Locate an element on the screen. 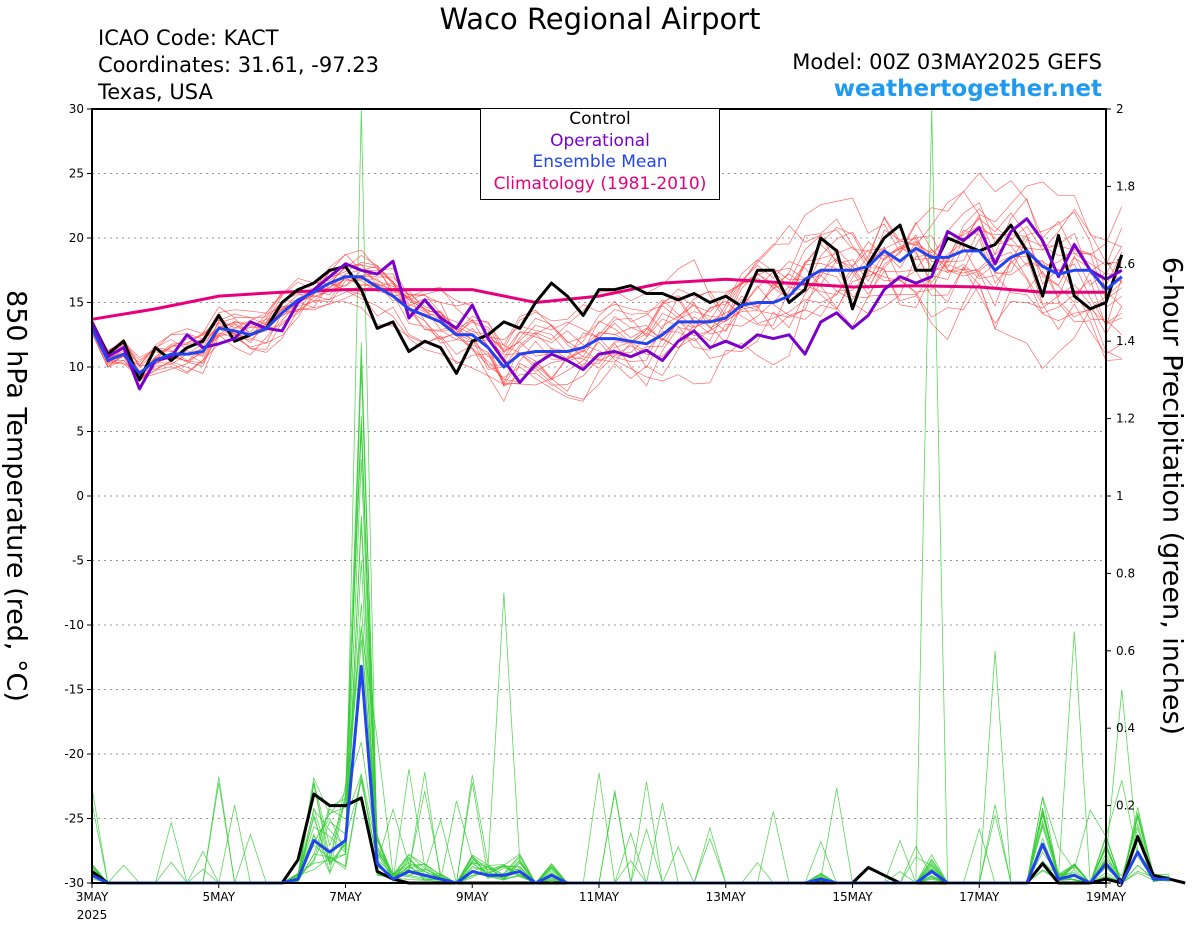  temp-control-line is located at coordinates (607, 302).